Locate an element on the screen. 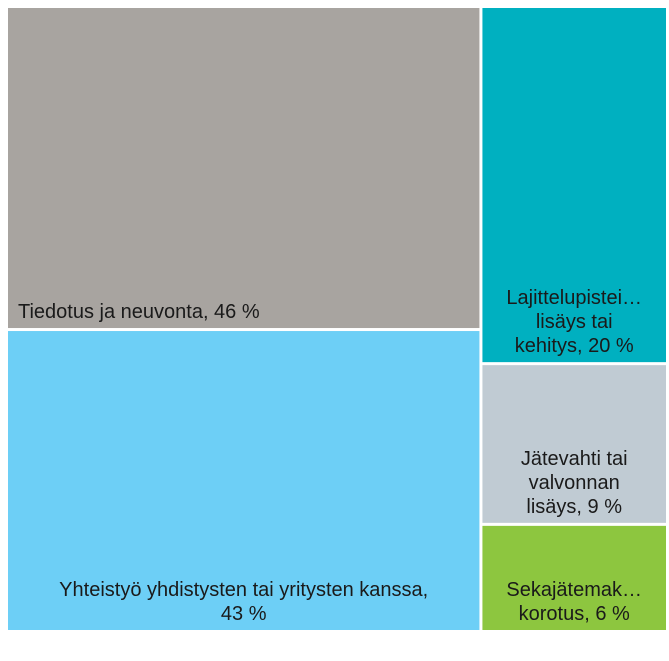 Image resolution: width=669 pixels, height=661 pixels. tile-label: lisäys, 9 % is located at coordinates (574, 507).